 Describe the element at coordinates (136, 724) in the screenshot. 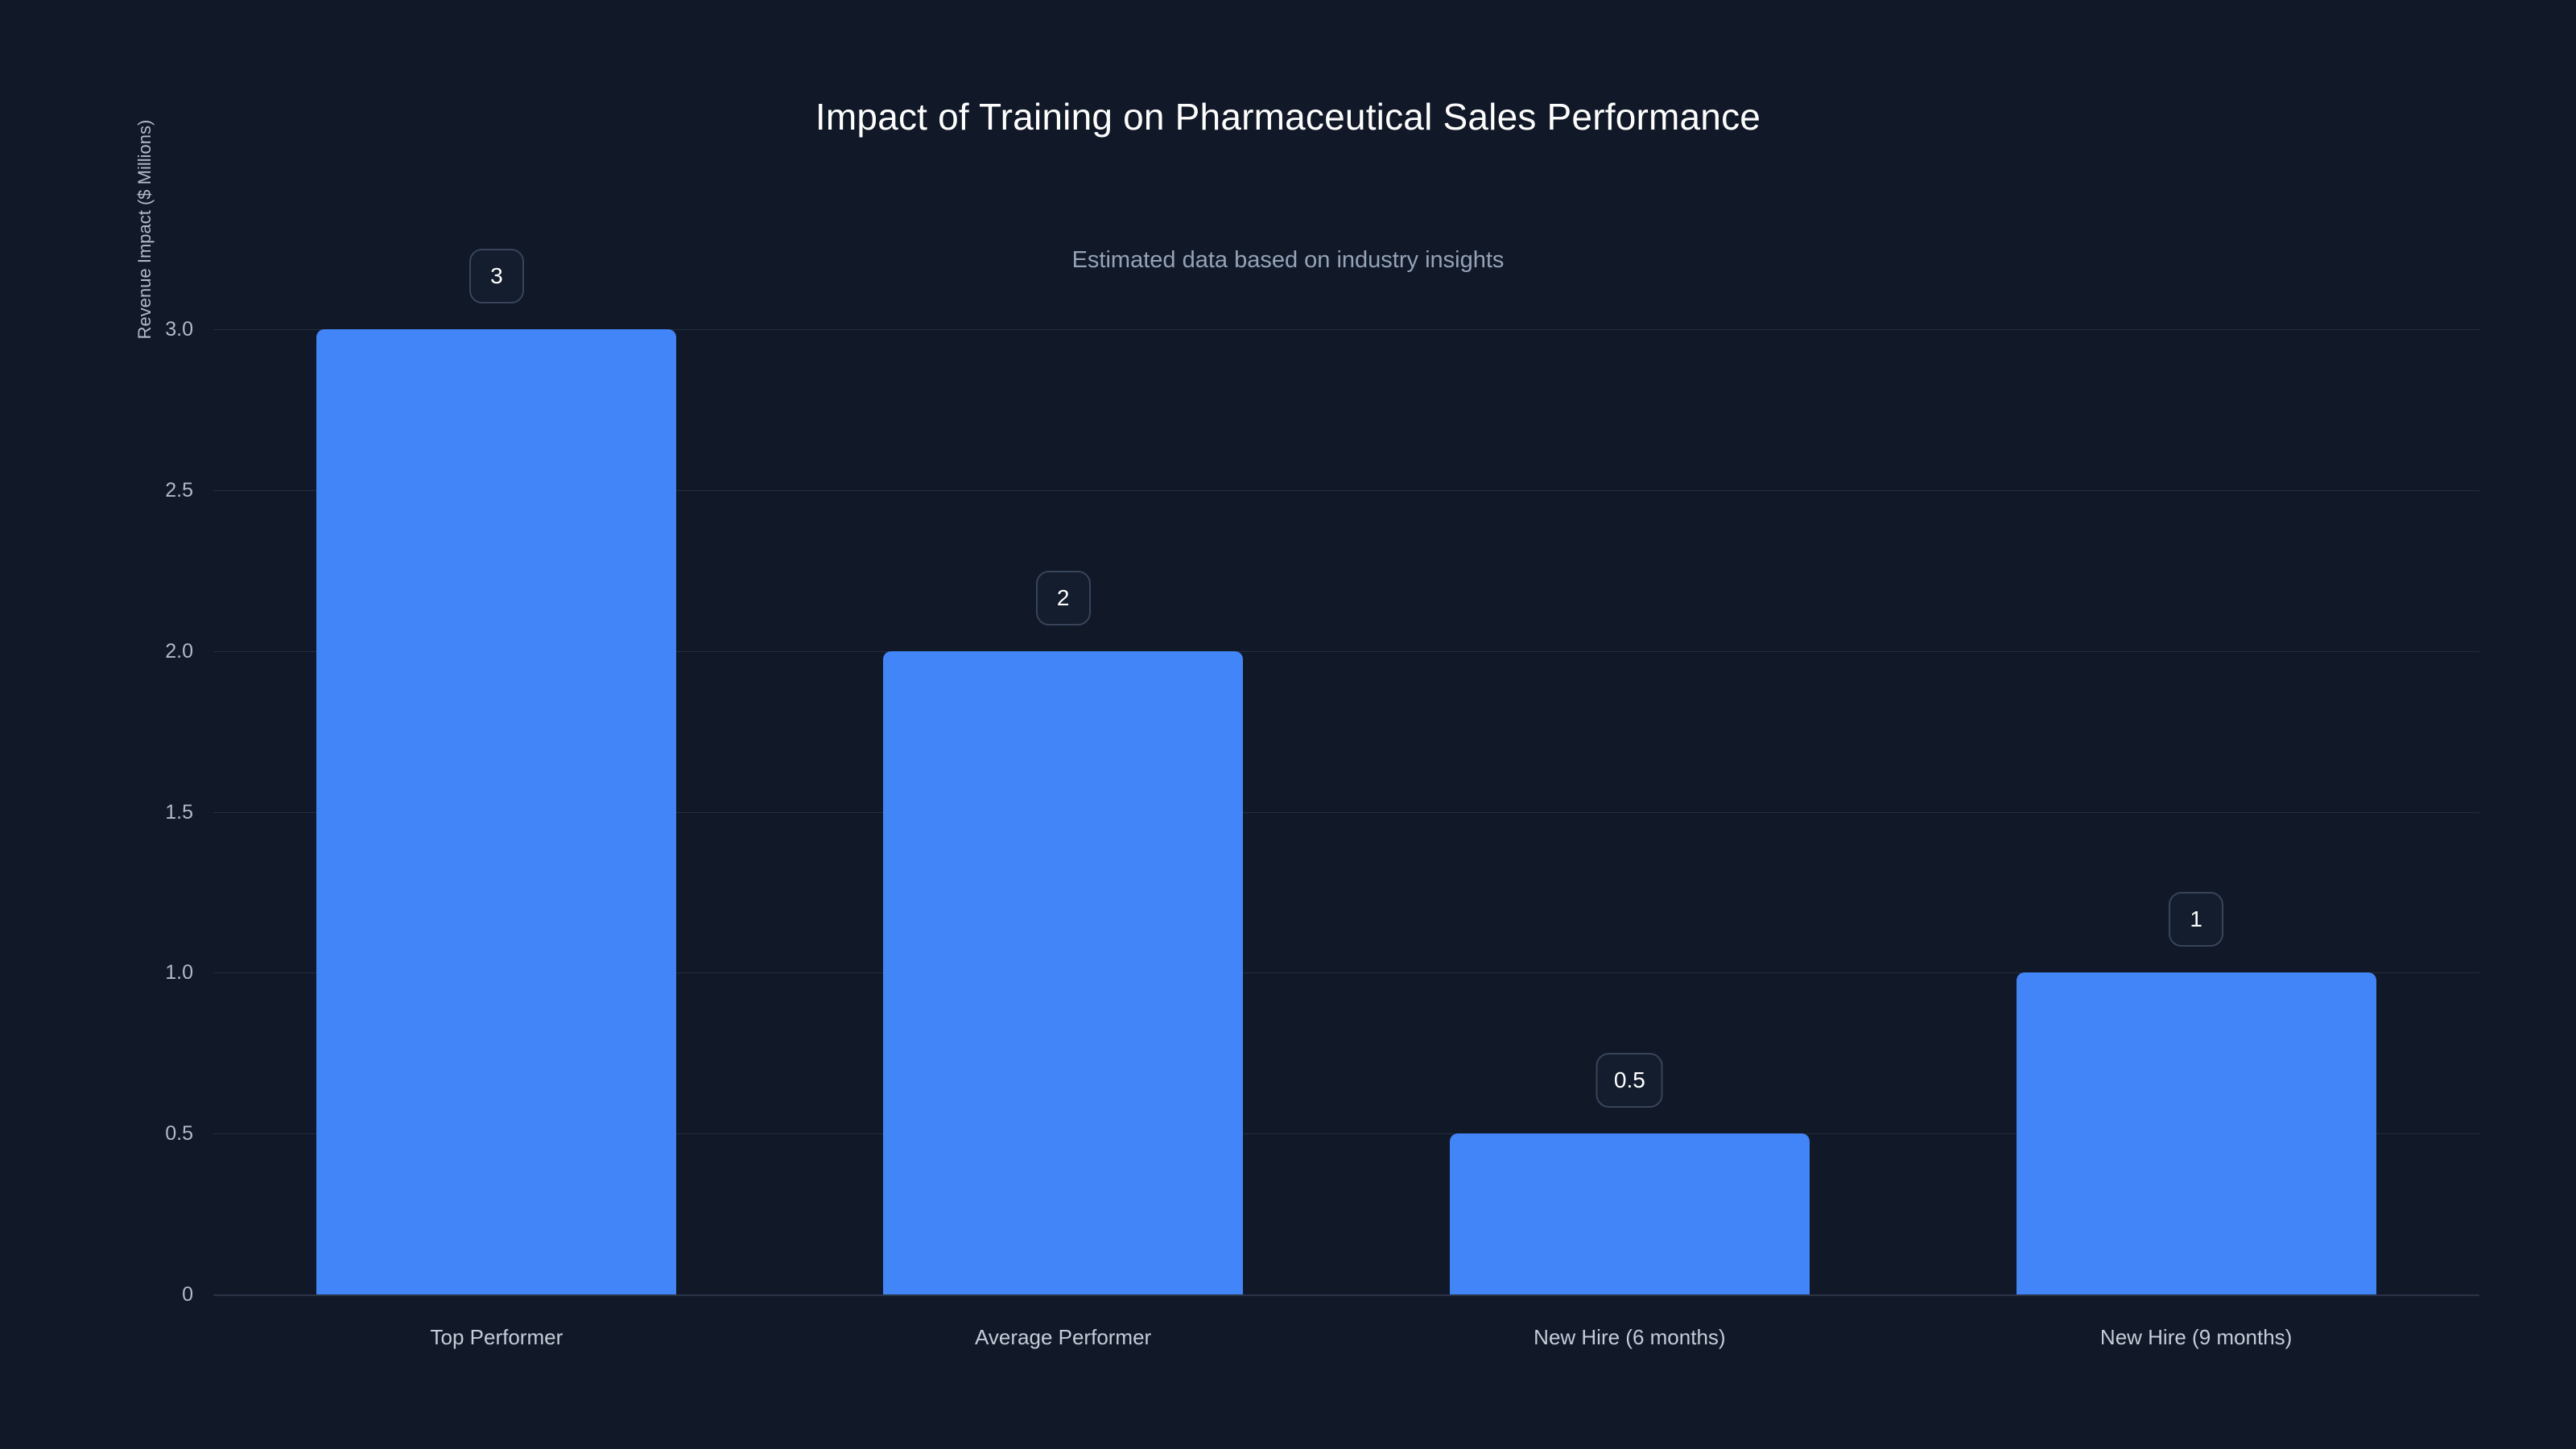

I see `y-axis-tick-labels: 0 0.5 1.0 1.5 2.0 2.5 3.0` at that location.